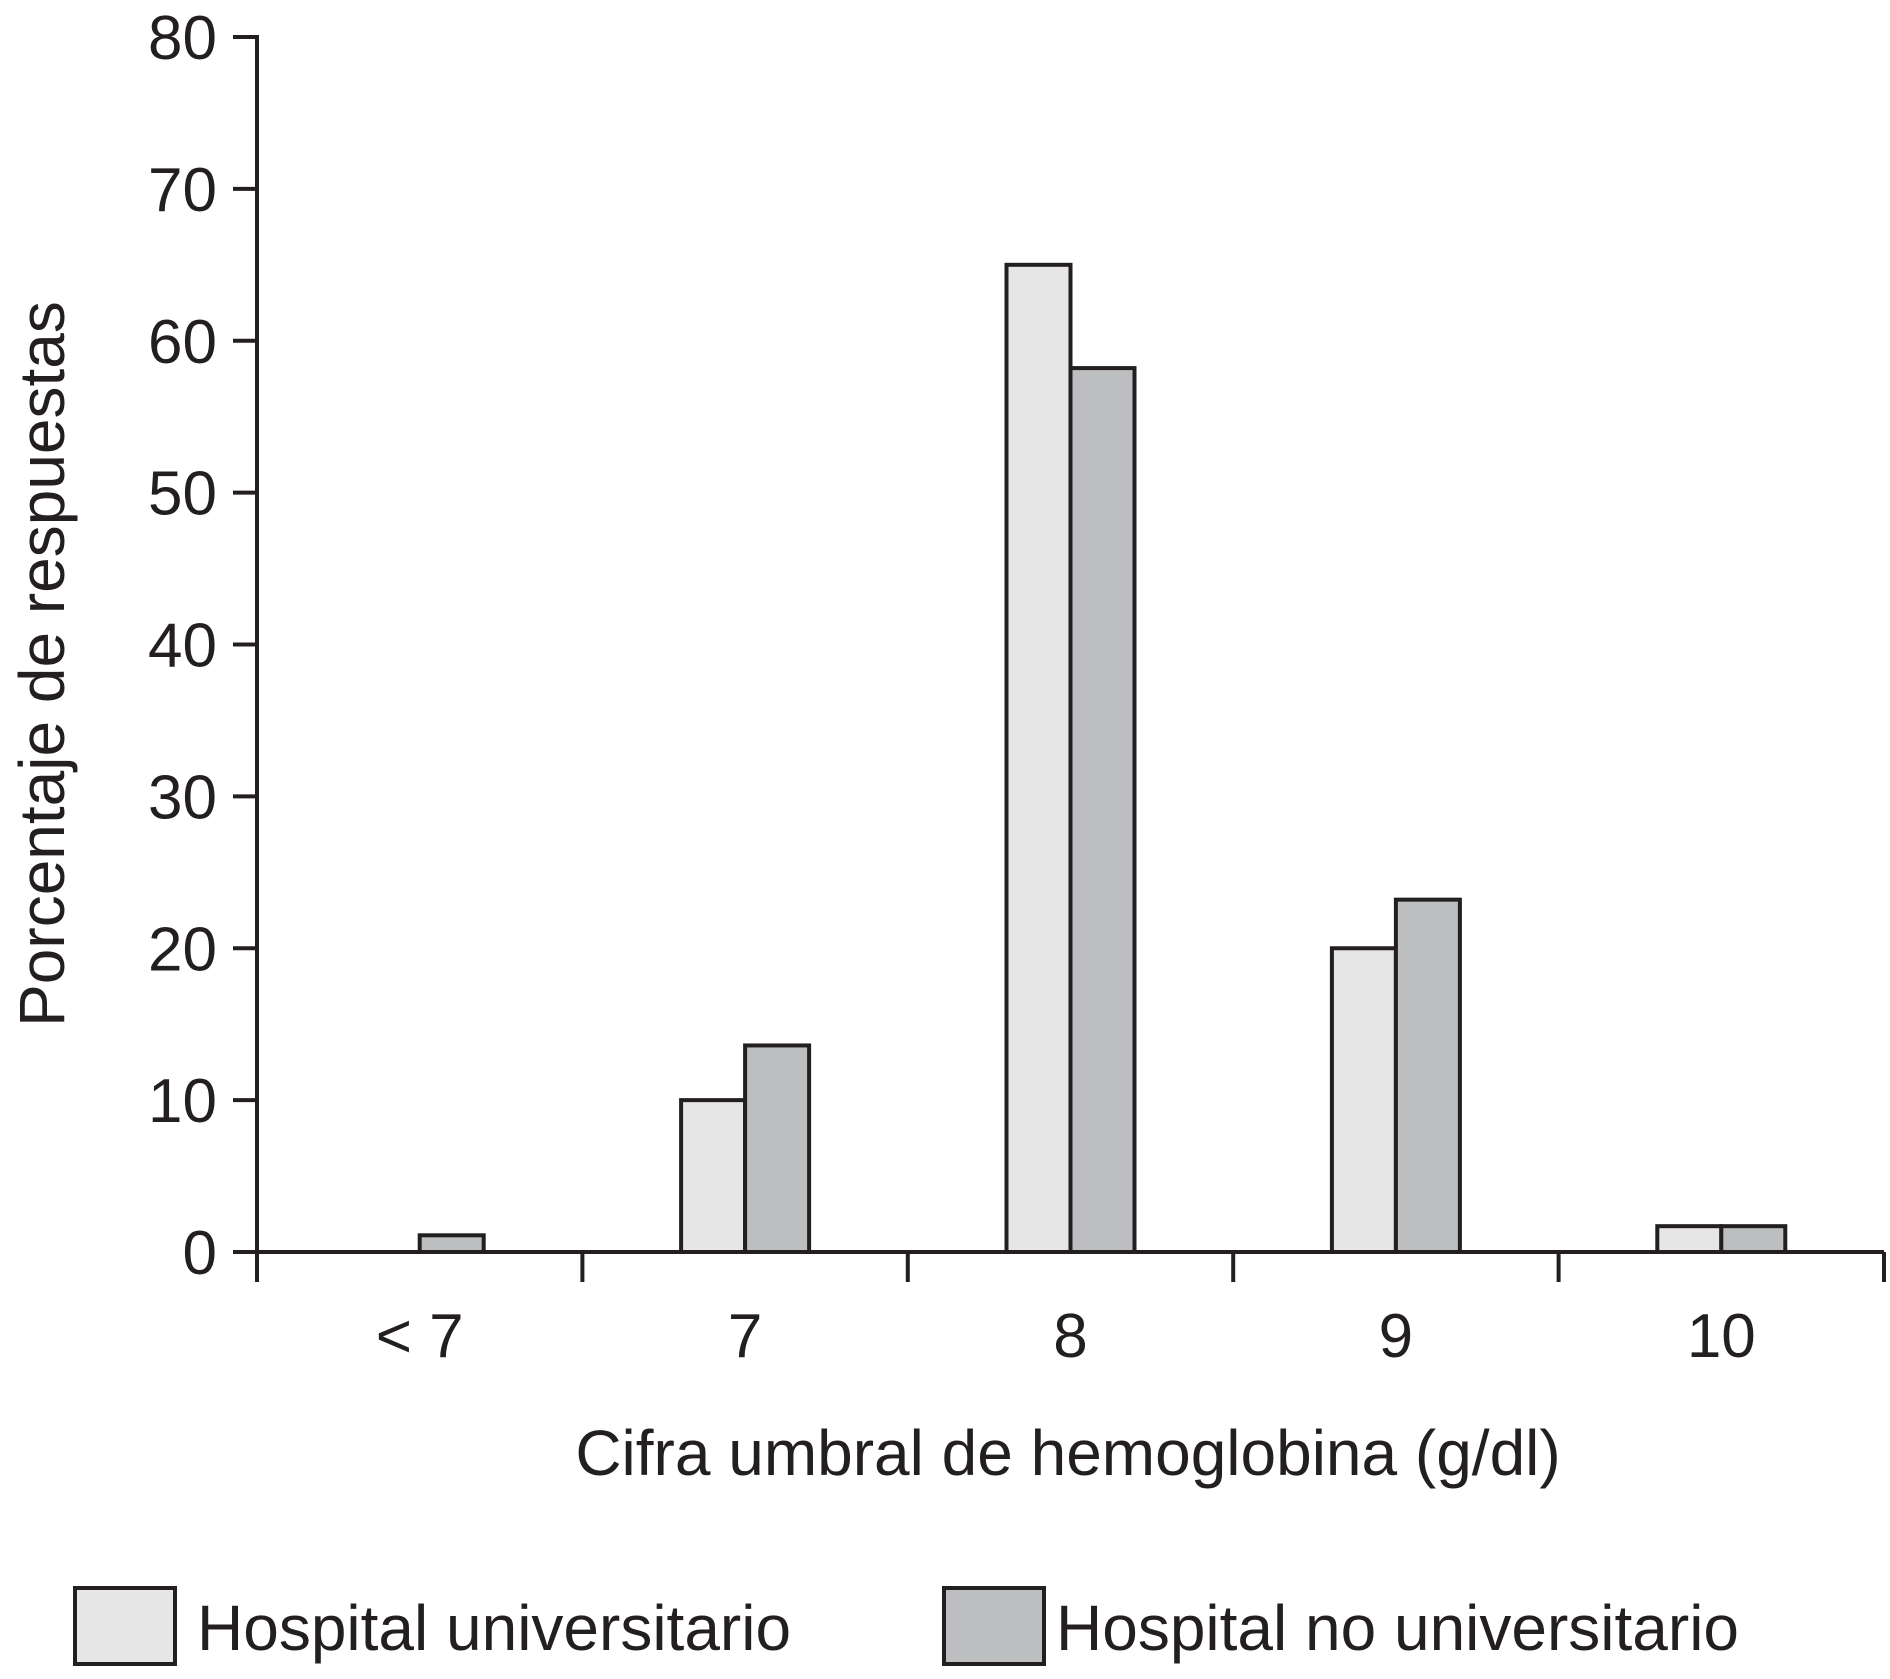 This screenshot has width=1890, height=1679. I want to click on y-tick-label: 30, so click(182, 797).